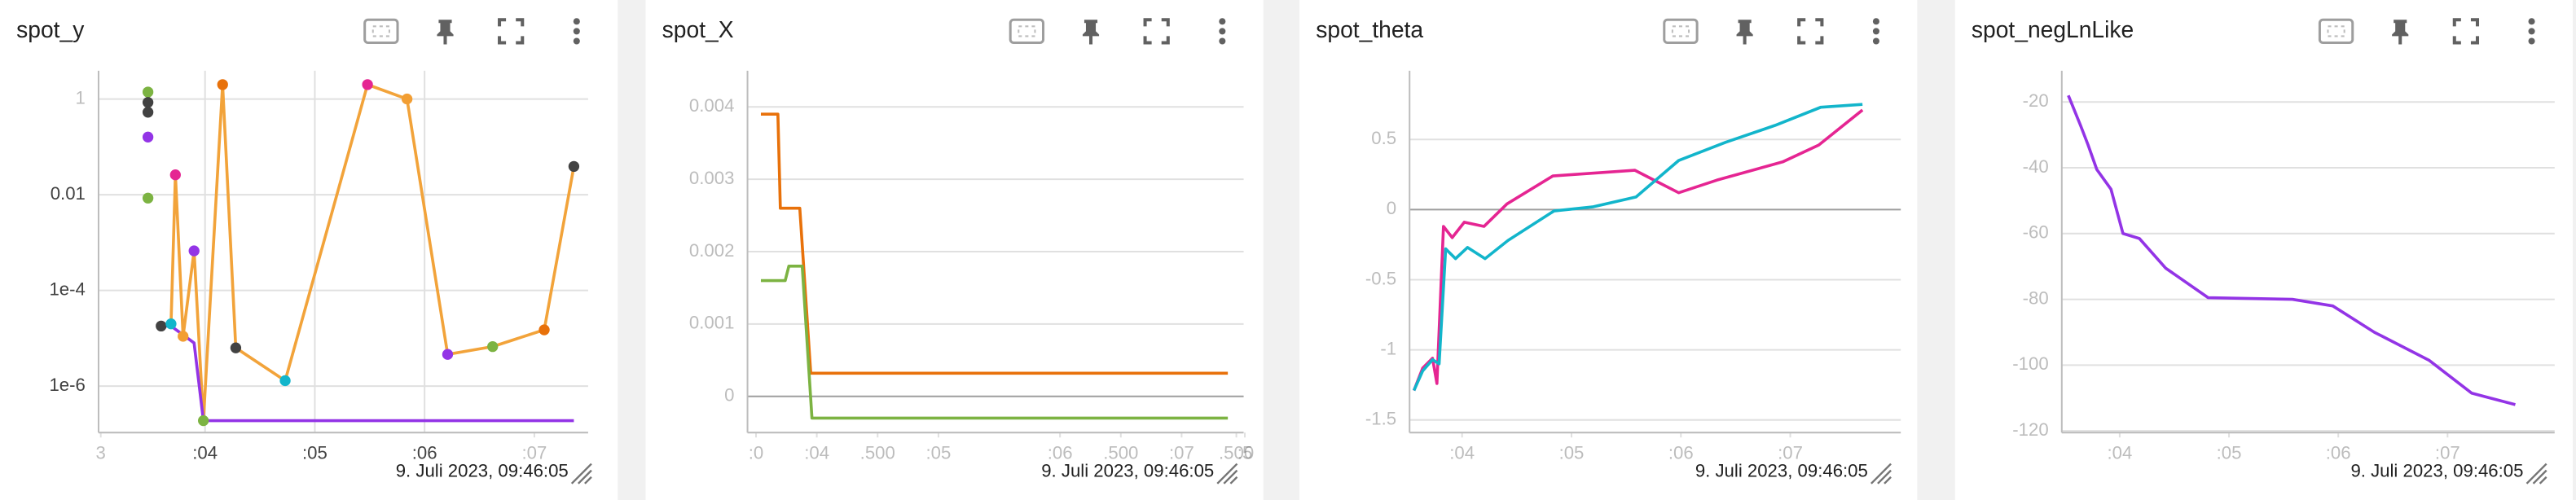 The image size is (2576, 500). I want to click on y-tick-label: 0.002, so click(711, 250).